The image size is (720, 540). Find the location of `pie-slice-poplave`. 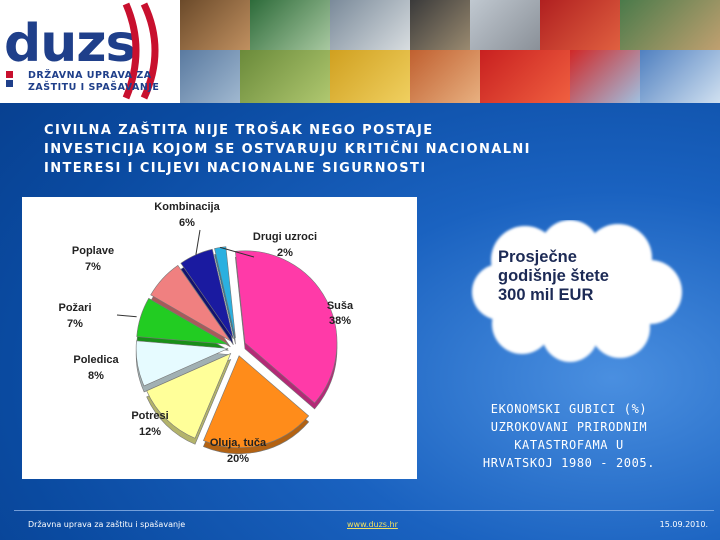

pie-slice-poplave is located at coordinates (190, 303).